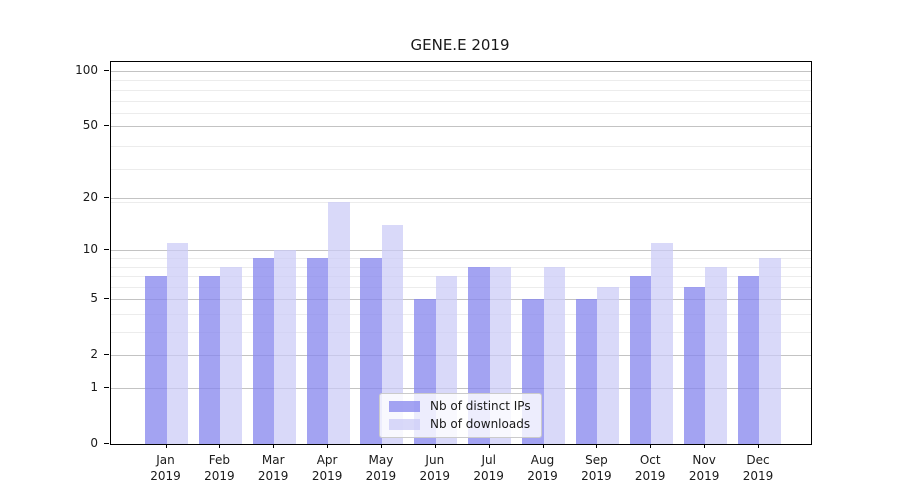  Describe the element at coordinates (460, 45) in the screenshot. I see `chart-title: GENE.E 2019` at that location.